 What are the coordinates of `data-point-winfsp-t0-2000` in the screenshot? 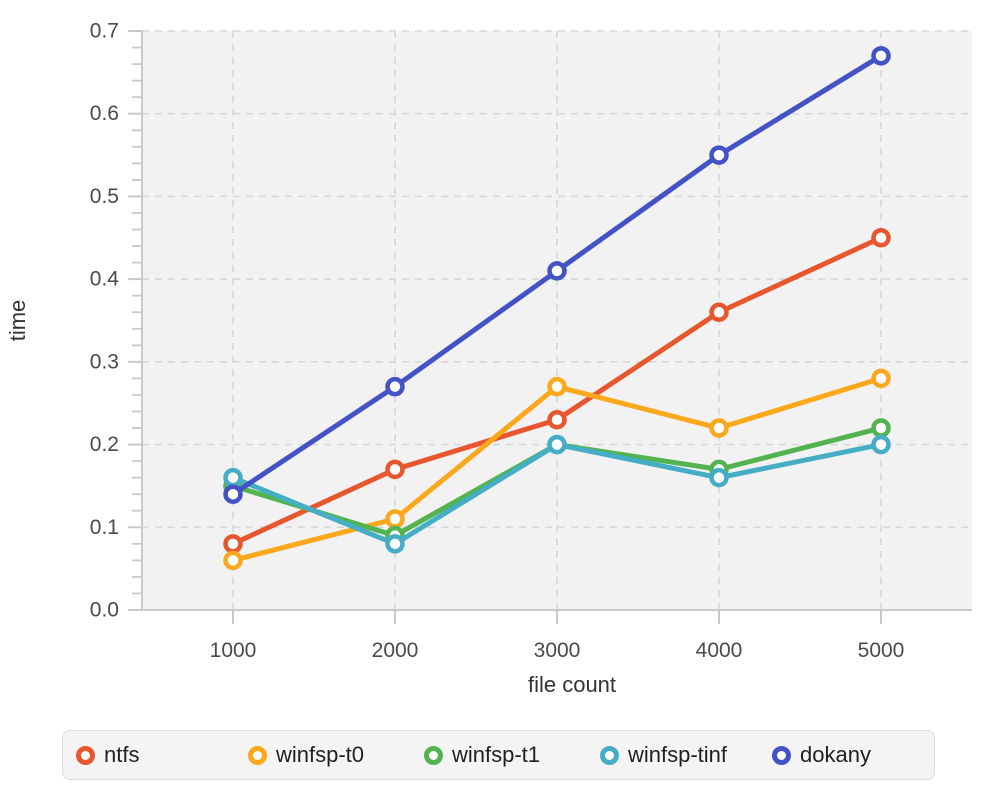 It's located at (395, 519).